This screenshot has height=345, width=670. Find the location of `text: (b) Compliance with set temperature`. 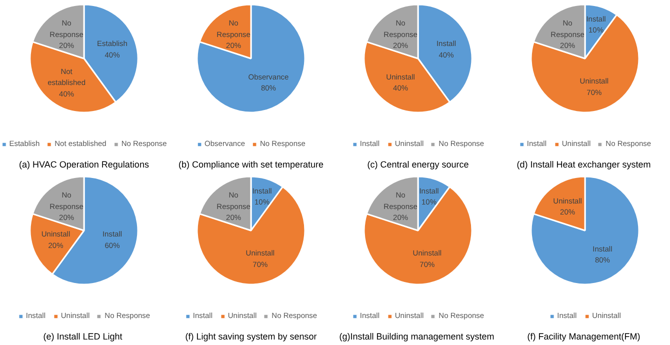

text: (b) Compliance with set temperature is located at coordinates (251, 165).